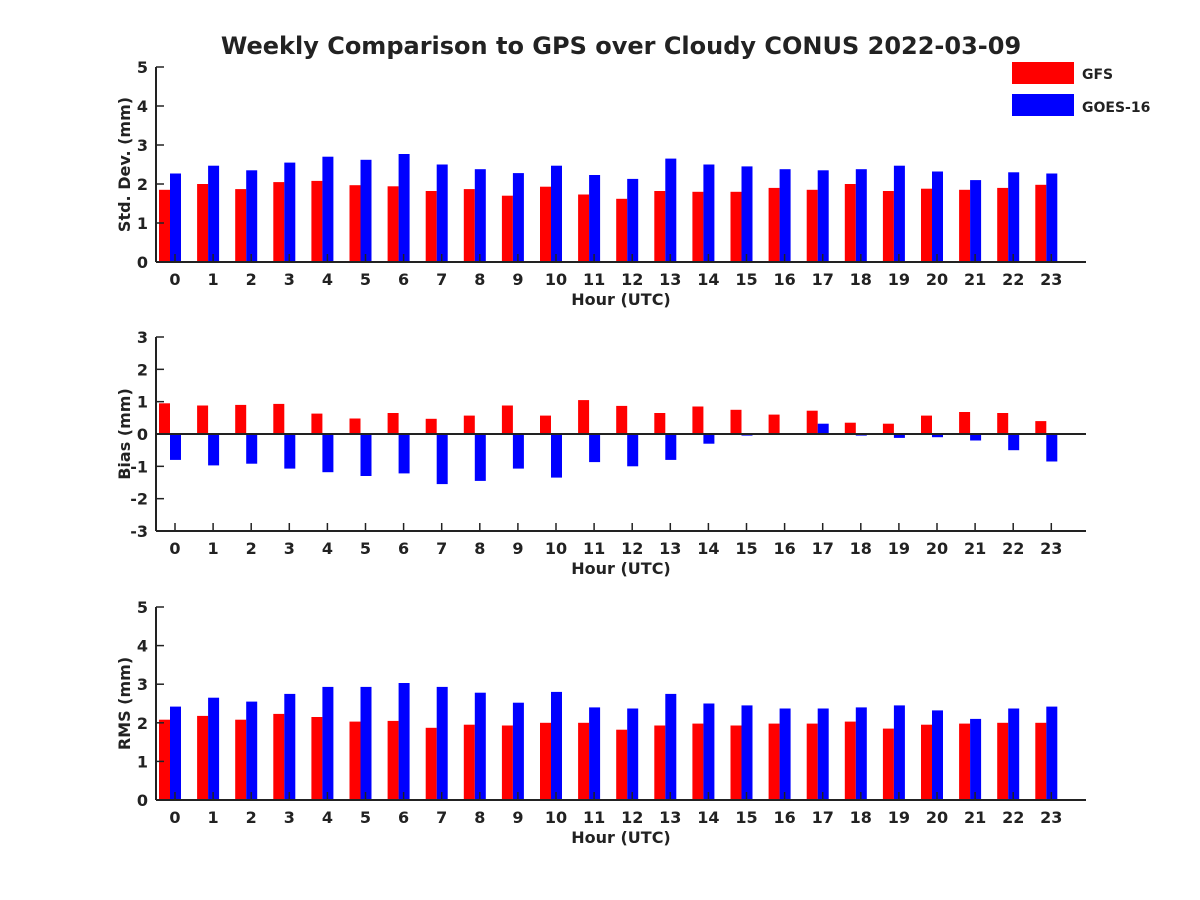 The height and width of the screenshot is (900, 1200). What do you see at coordinates (1013, 279) in the screenshot?
I see `x-tick-label: 22` at bounding box center [1013, 279].